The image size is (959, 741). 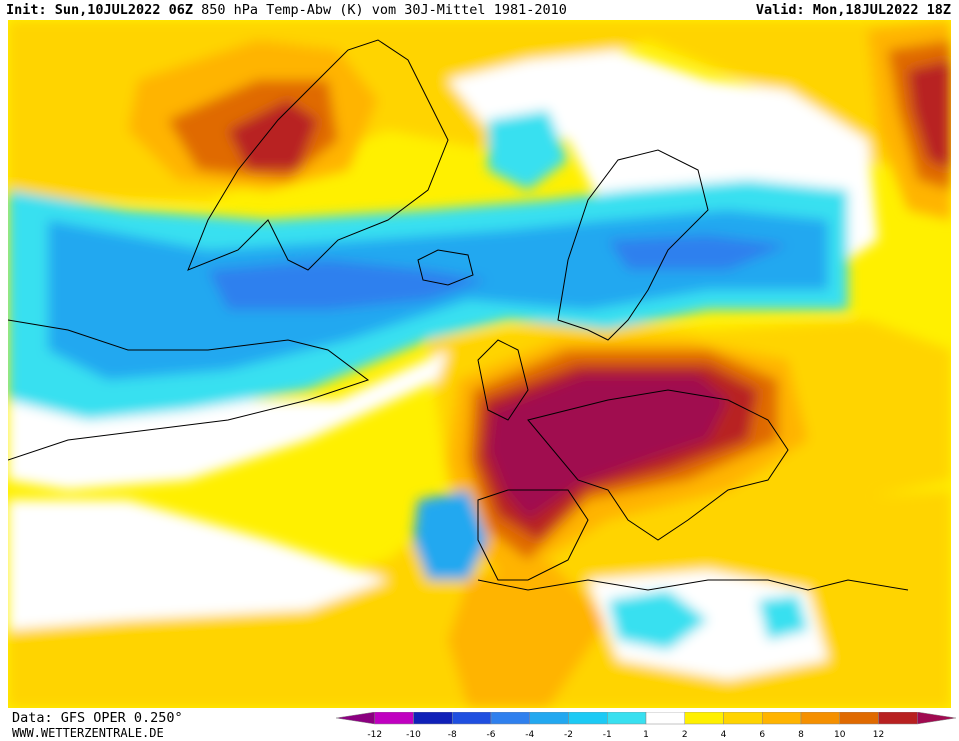 What do you see at coordinates (123, 10) in the screenshot?
I see `init-value: Sun,10JUL2022 06Z` at bounding box center [123, 10].